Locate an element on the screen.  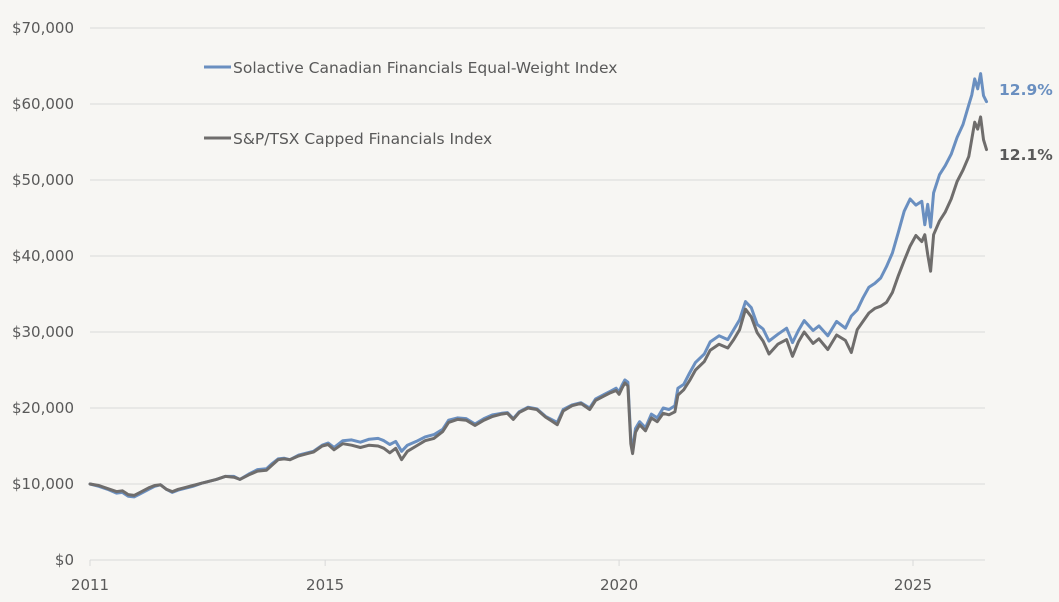
end-label-solactive-return: 12.9% is located at coordinates (1026, 90).